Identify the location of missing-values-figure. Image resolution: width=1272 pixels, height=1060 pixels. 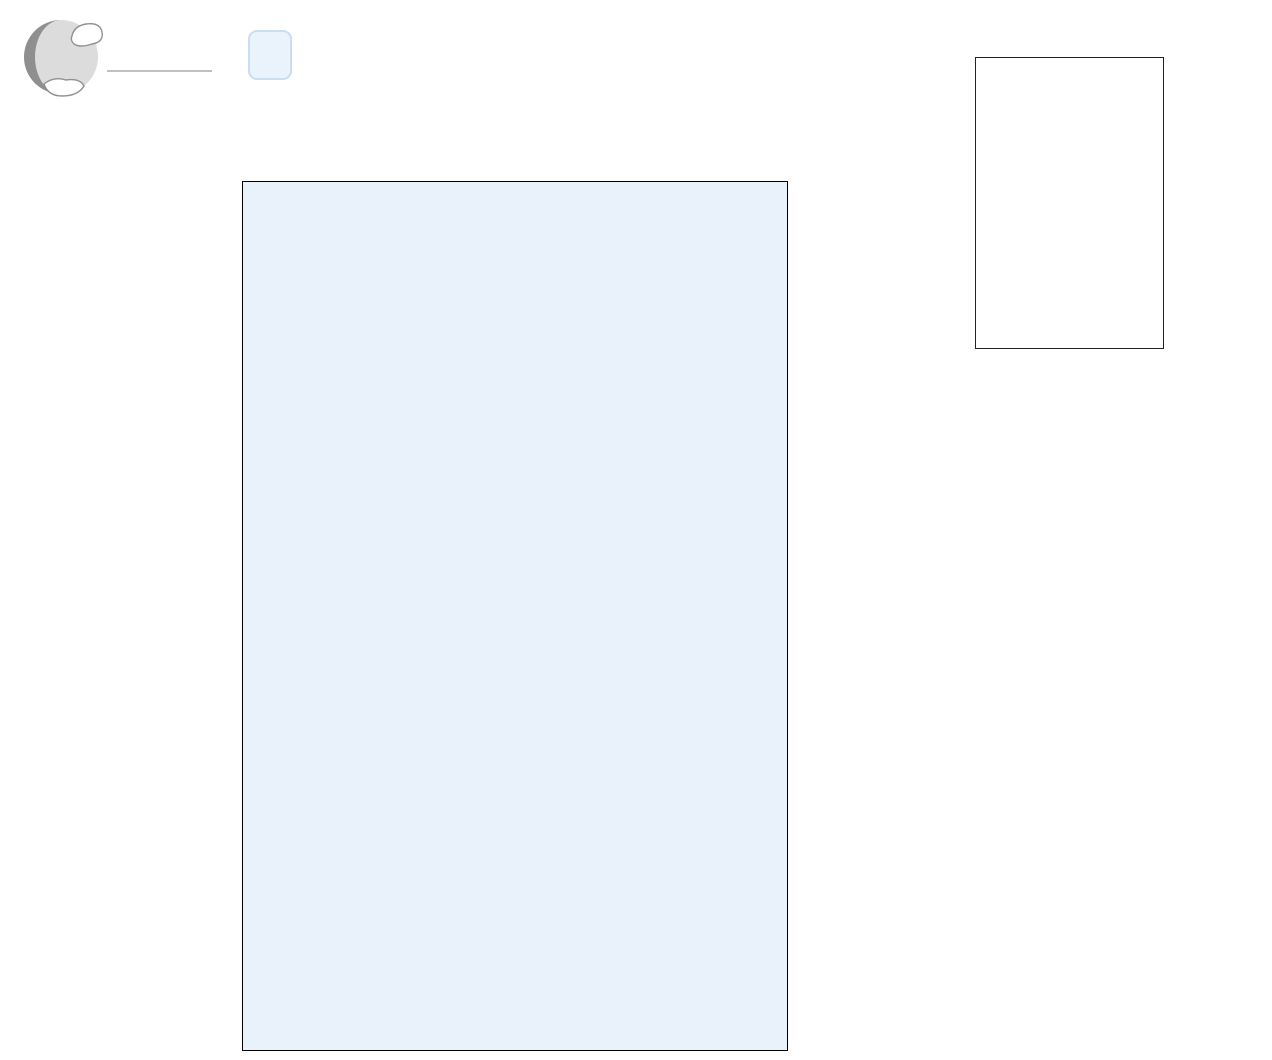
(1069, 203).